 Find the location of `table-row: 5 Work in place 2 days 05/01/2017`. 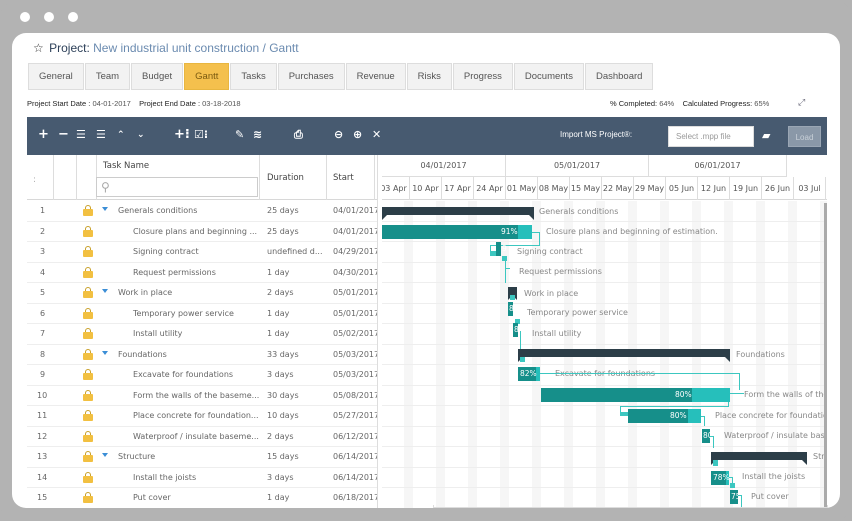

table-row: 5 Work in place 2 days 05/01/2017 is located at coordinates (202, 293).